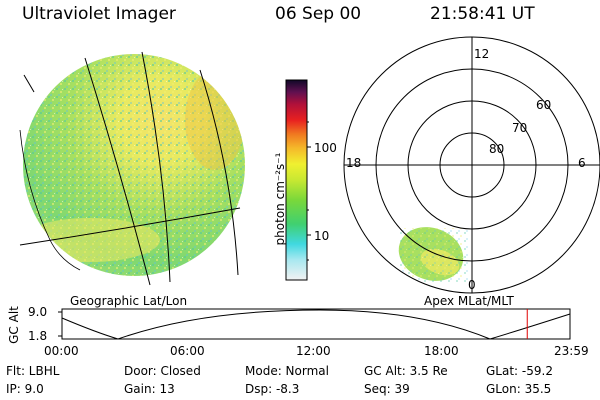  Describe the element at coordinates (38, 312) in the screenshot. I see `altitude-ytick-high: 9.0` at that location.